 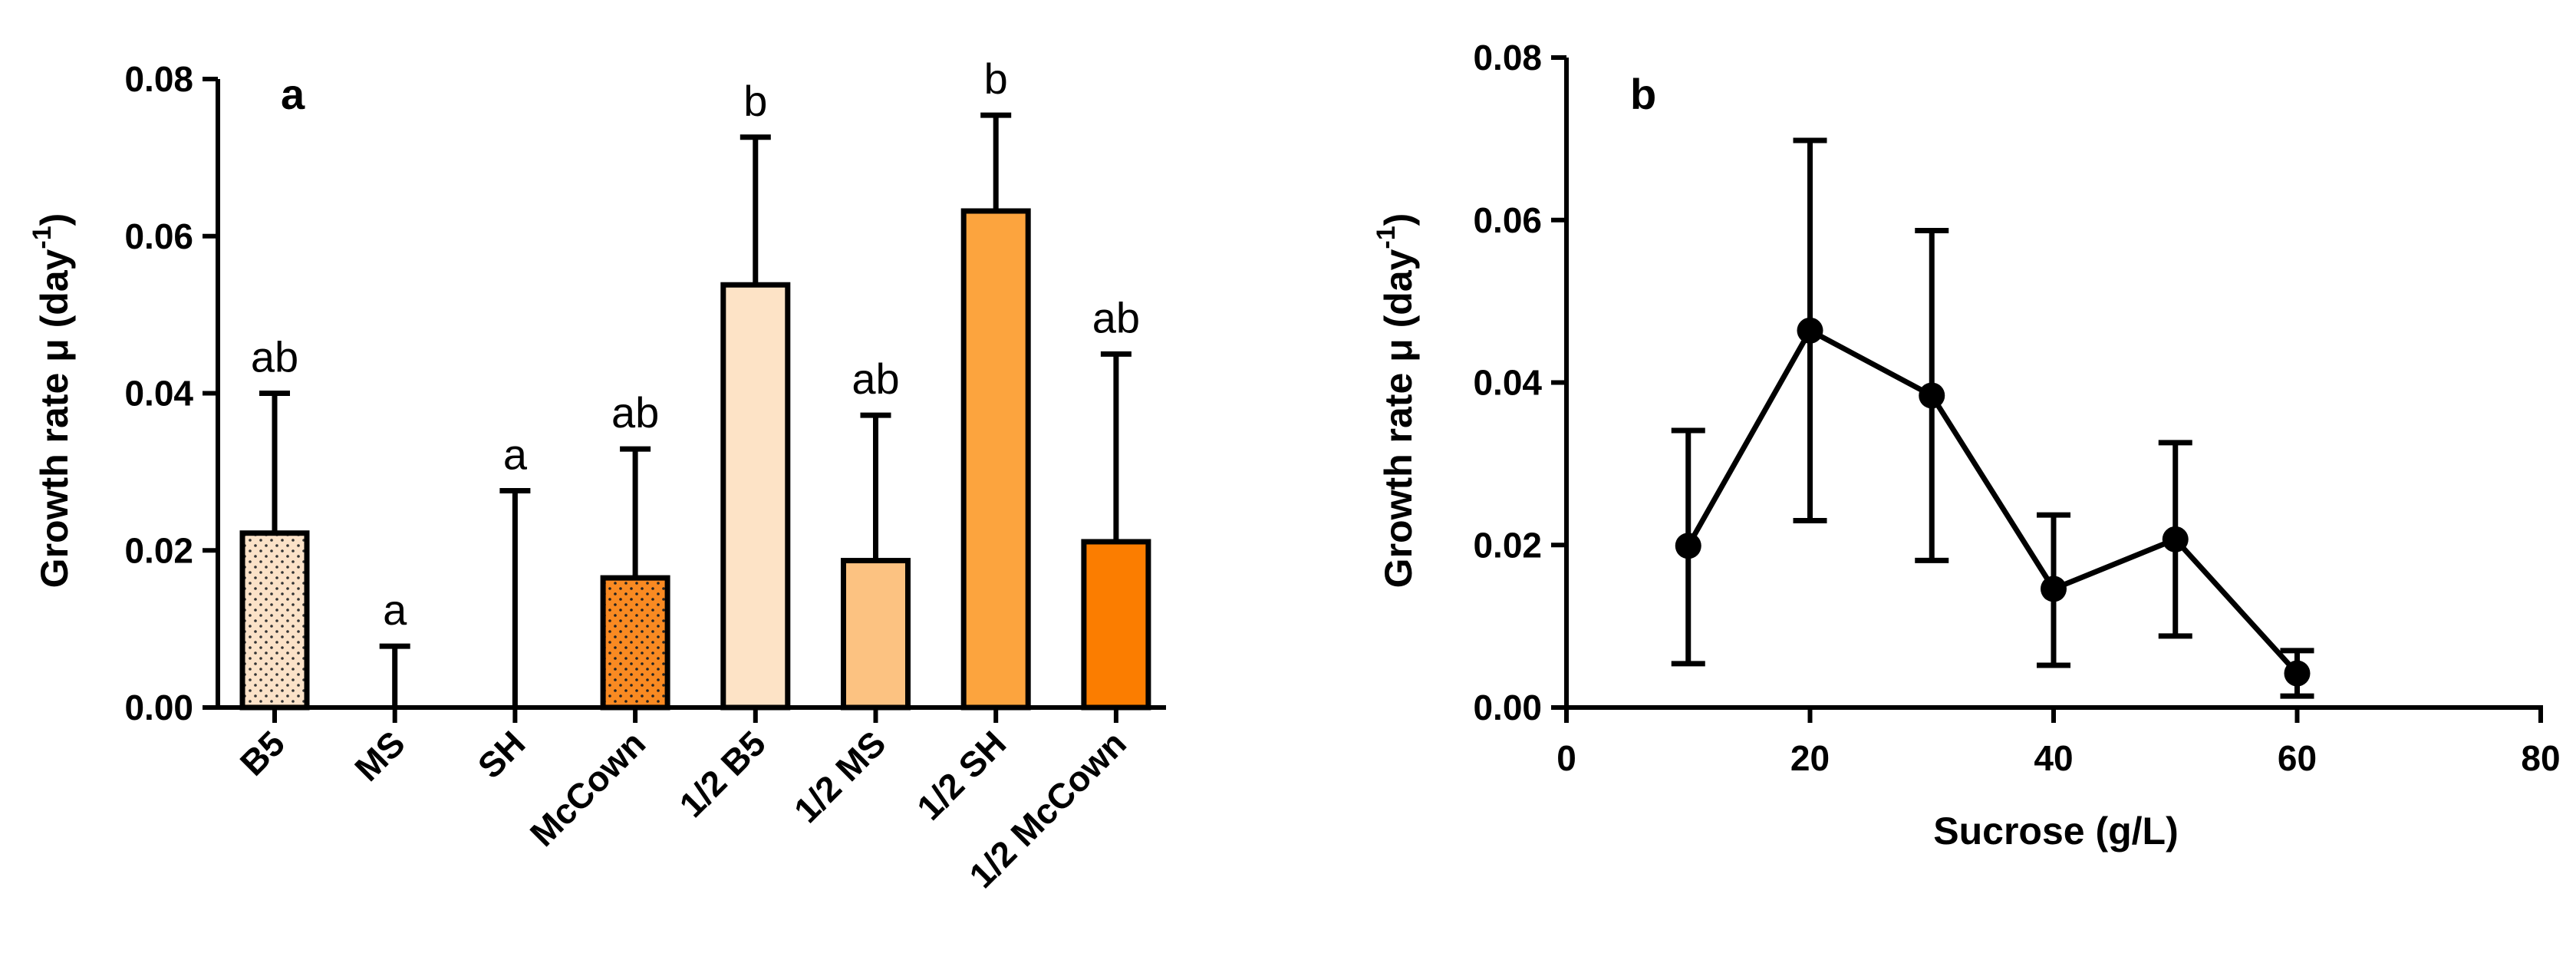 I want to click on panel-a-category-label: 1/2 B5, so click(x=722, y=774).